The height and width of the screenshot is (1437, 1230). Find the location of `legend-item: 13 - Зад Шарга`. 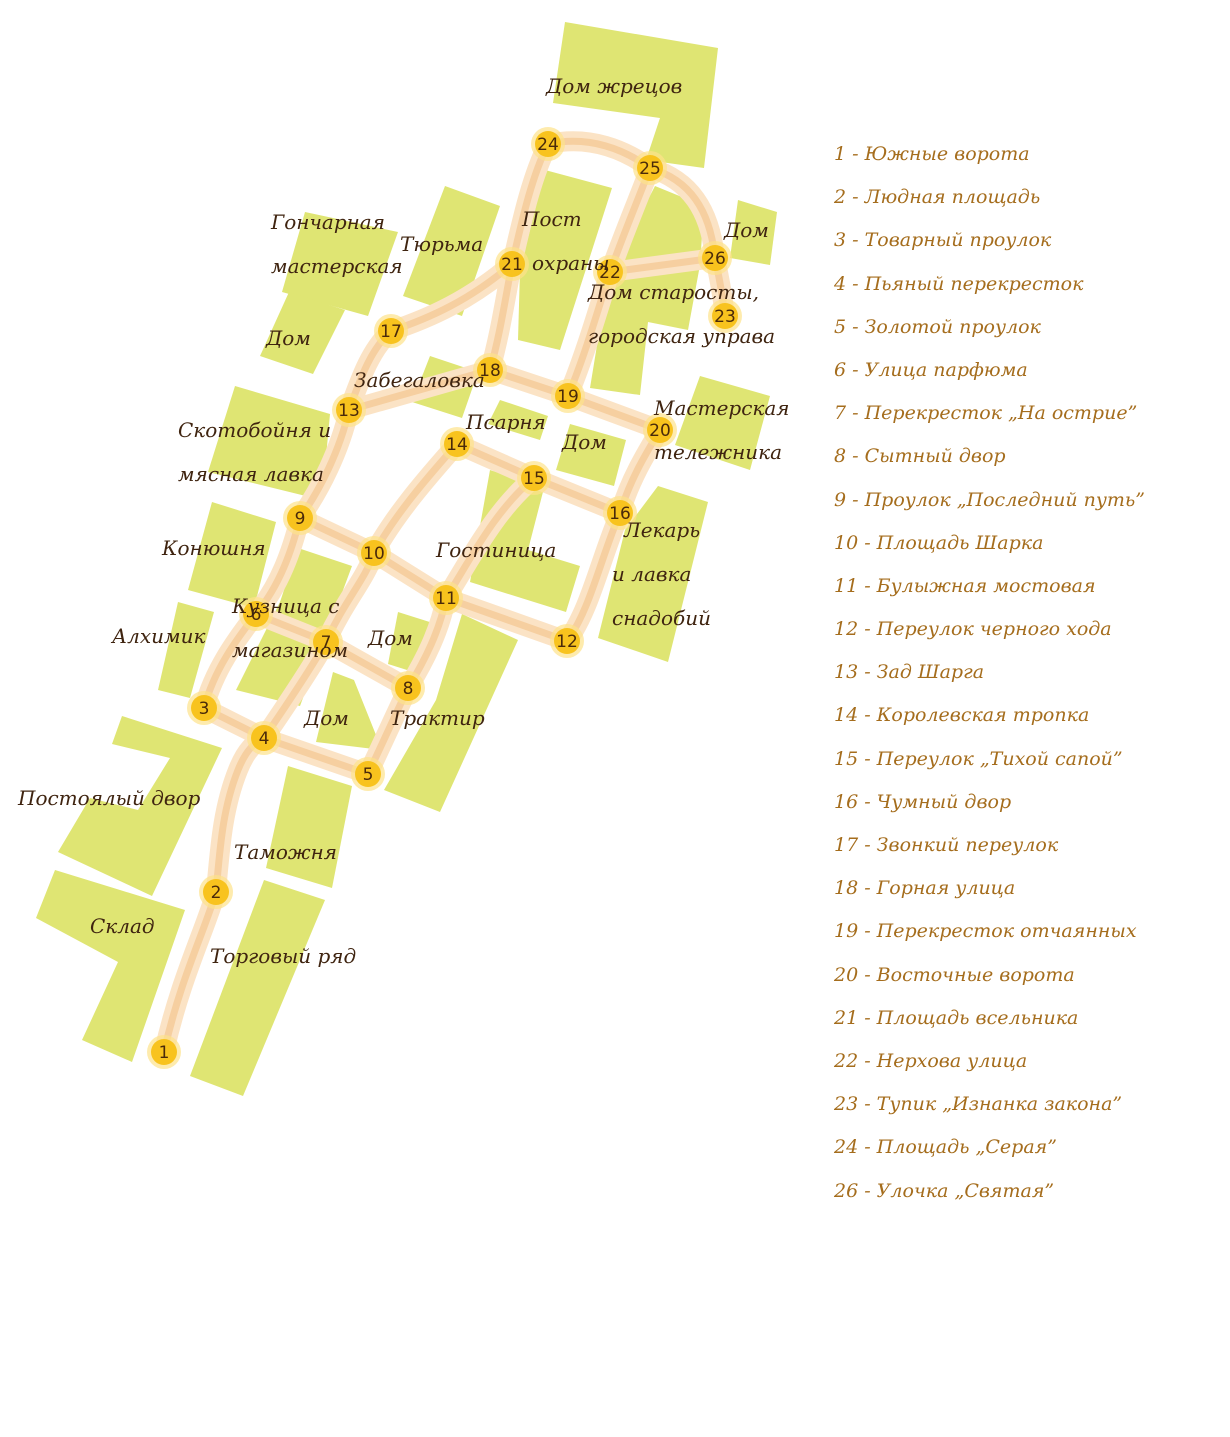

legend-item: 13 - Зад Шарга is located at coordinates (909, 672).